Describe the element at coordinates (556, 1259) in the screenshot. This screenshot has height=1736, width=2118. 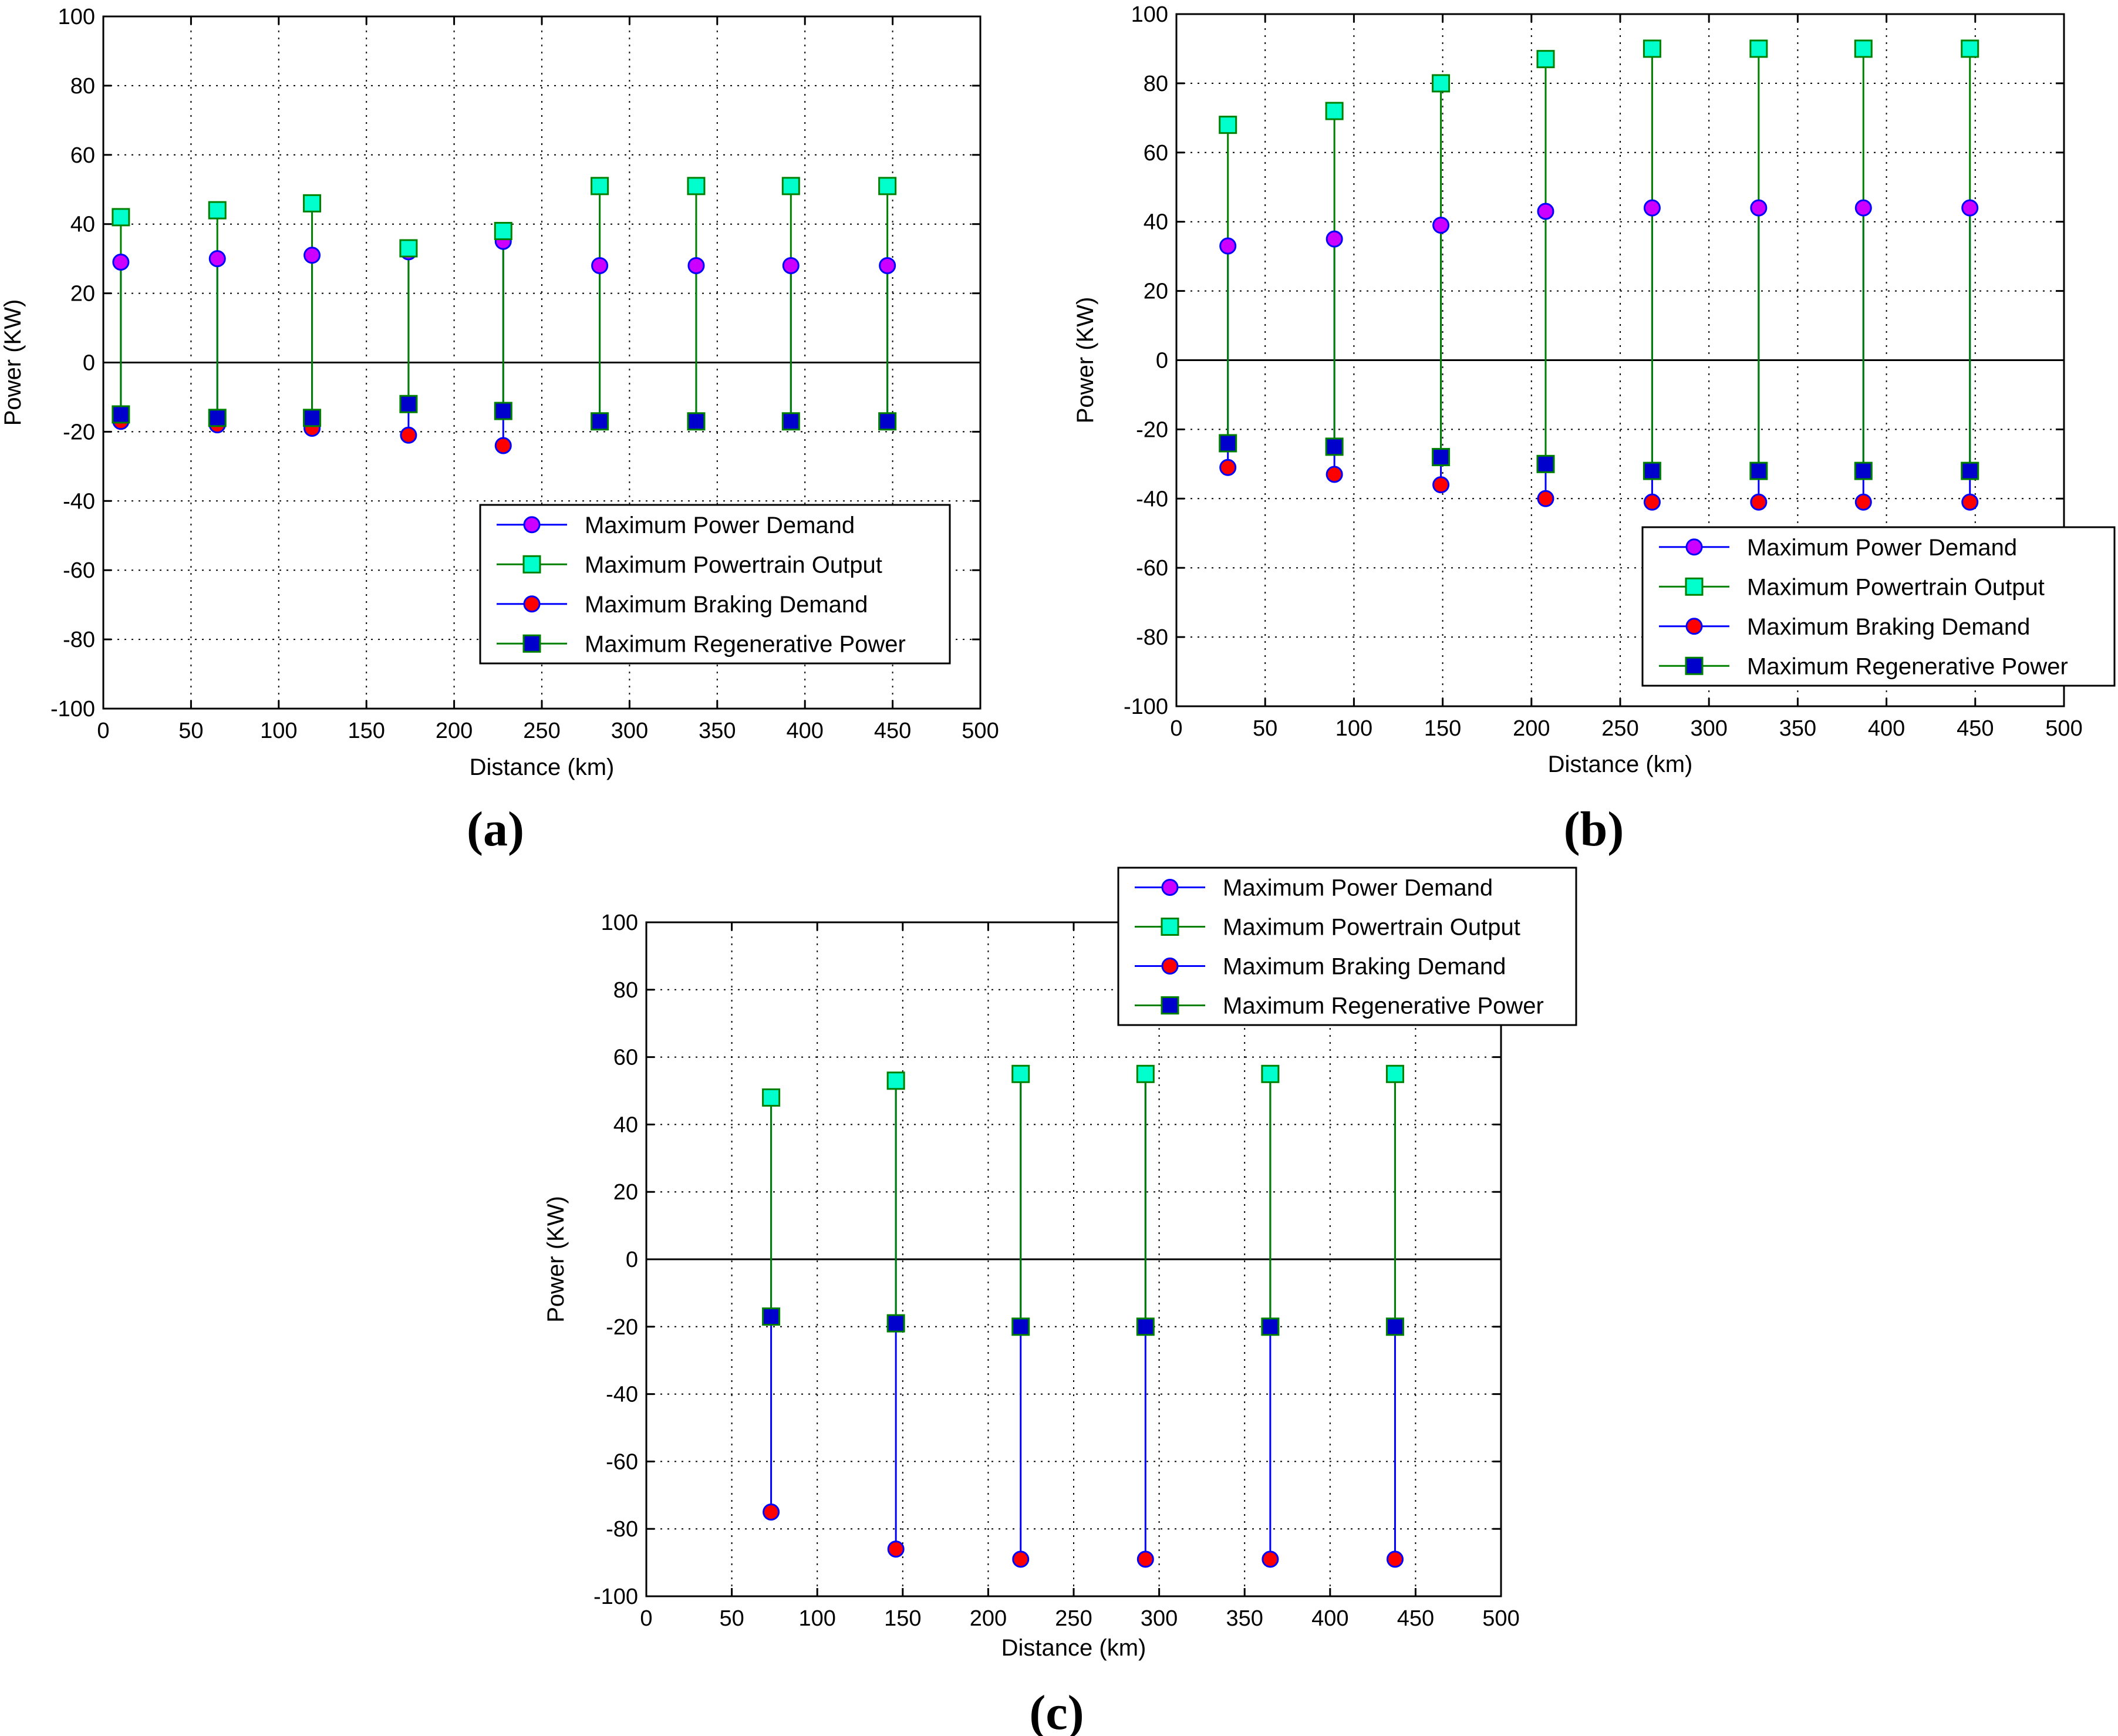
I see `y-axis-label: Power (KW)` at that location.